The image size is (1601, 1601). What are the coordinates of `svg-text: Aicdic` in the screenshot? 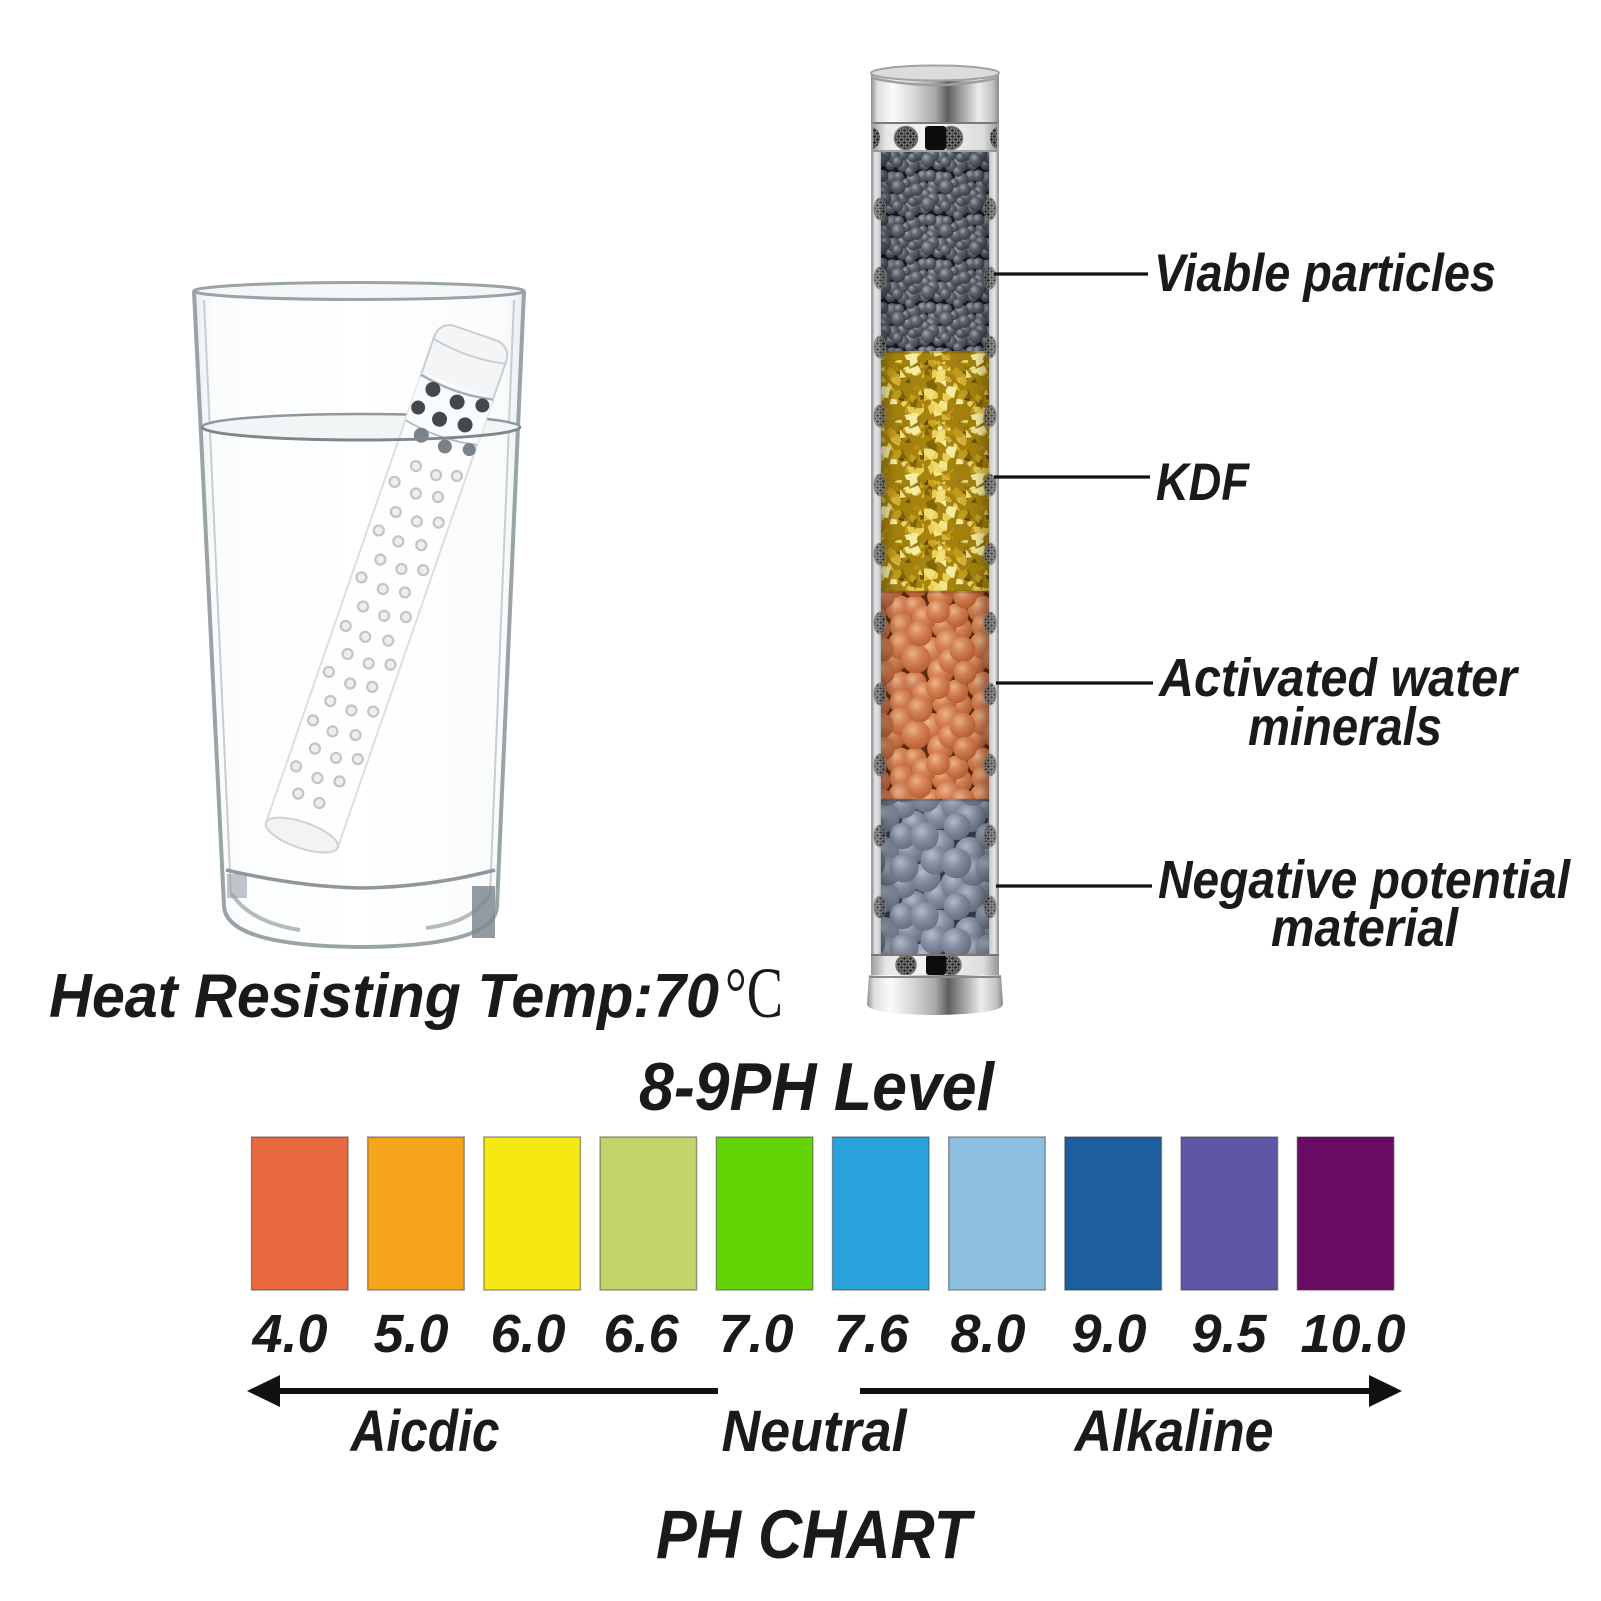 It's located at (424, 1431).